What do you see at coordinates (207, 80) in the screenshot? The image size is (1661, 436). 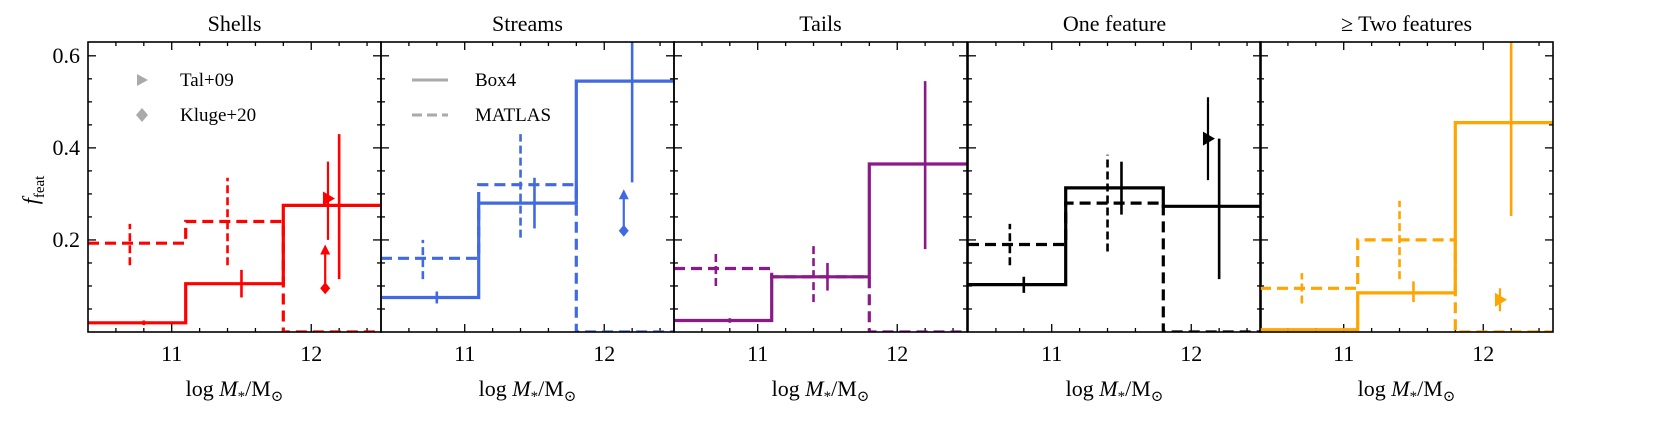 I see `legend-label: Tal+09` at bounding box center [207, 80].